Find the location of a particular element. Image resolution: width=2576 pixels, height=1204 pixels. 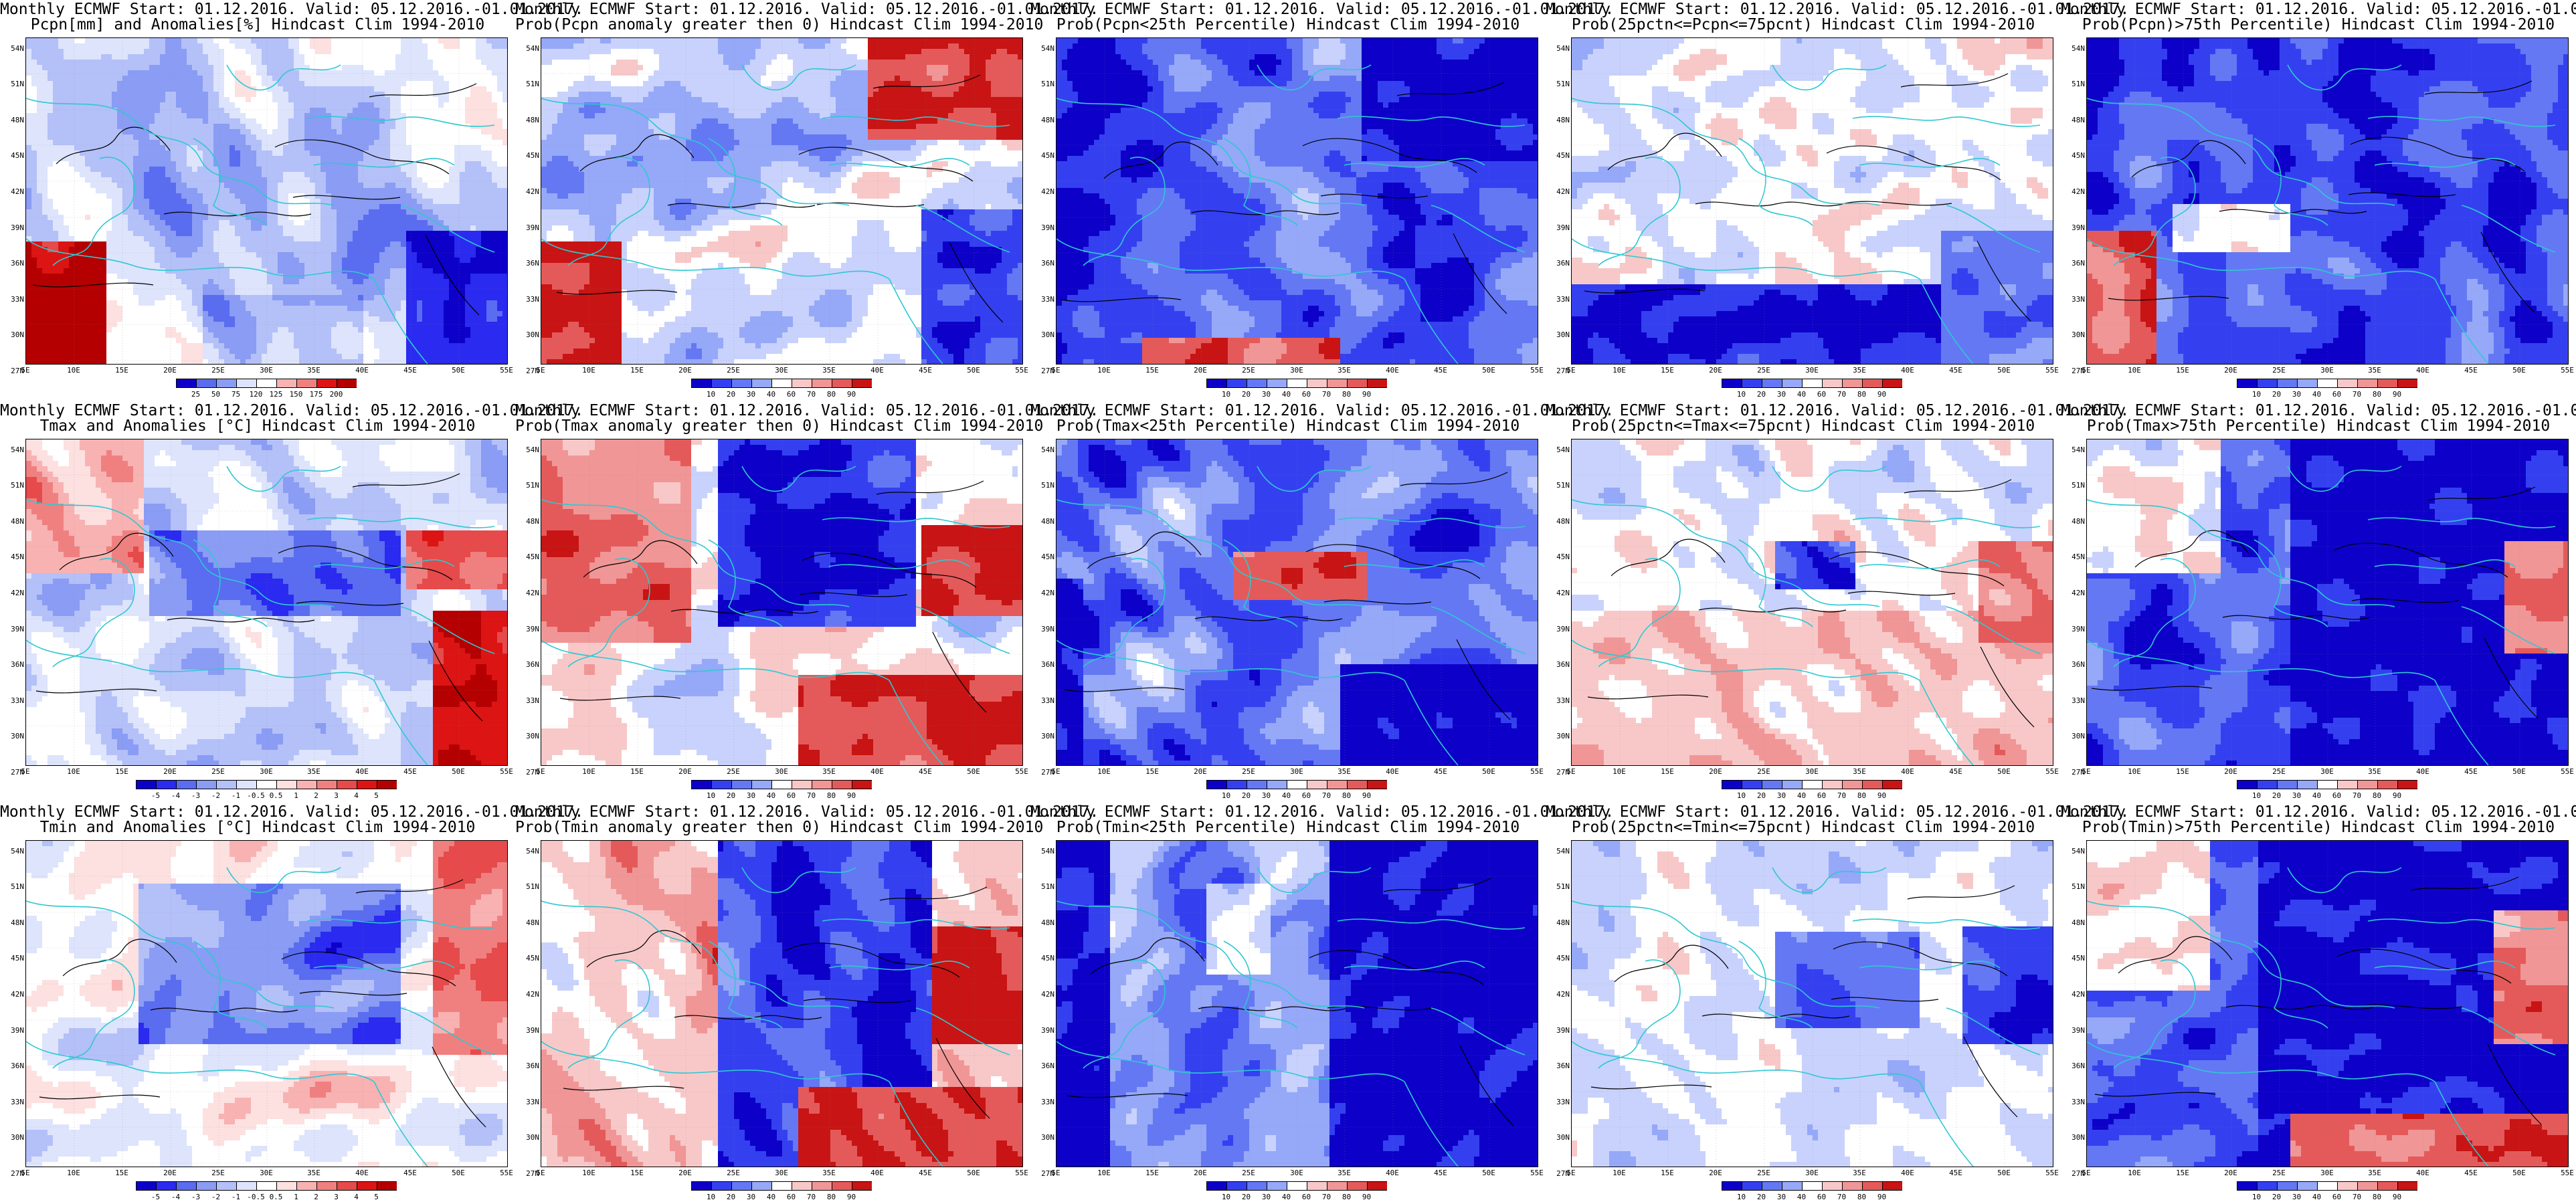

lat-tick-label: 51N is located at coordinates (1558, 485).